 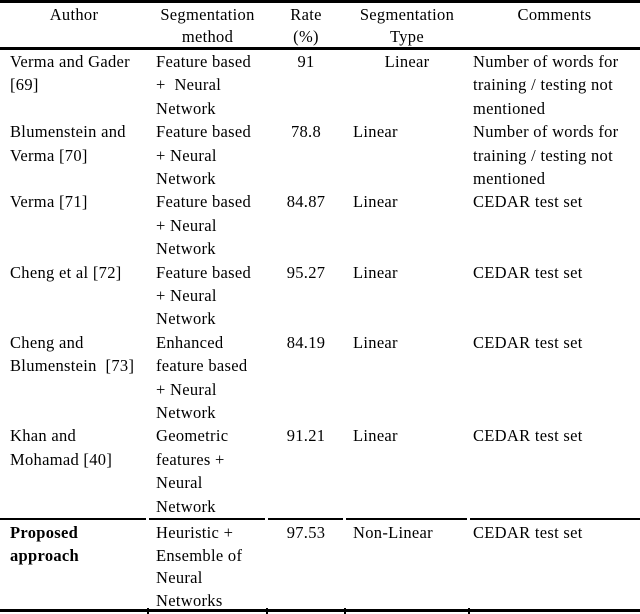 What do you see at coordinates (66, 272) in the screenshot?
I see `author-cell: Cheng et al [72]` at bounding box center [66, 272].